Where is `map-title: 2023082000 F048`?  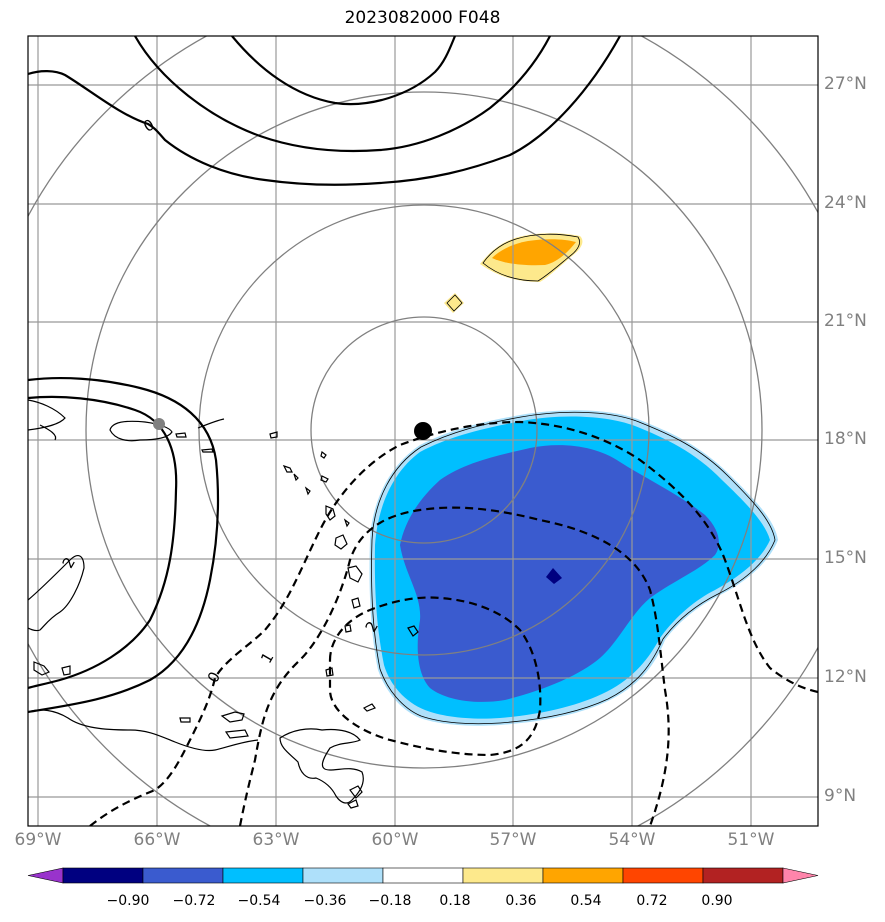
map-title: 2023082000 F048 is located at coordinates (422, 18).